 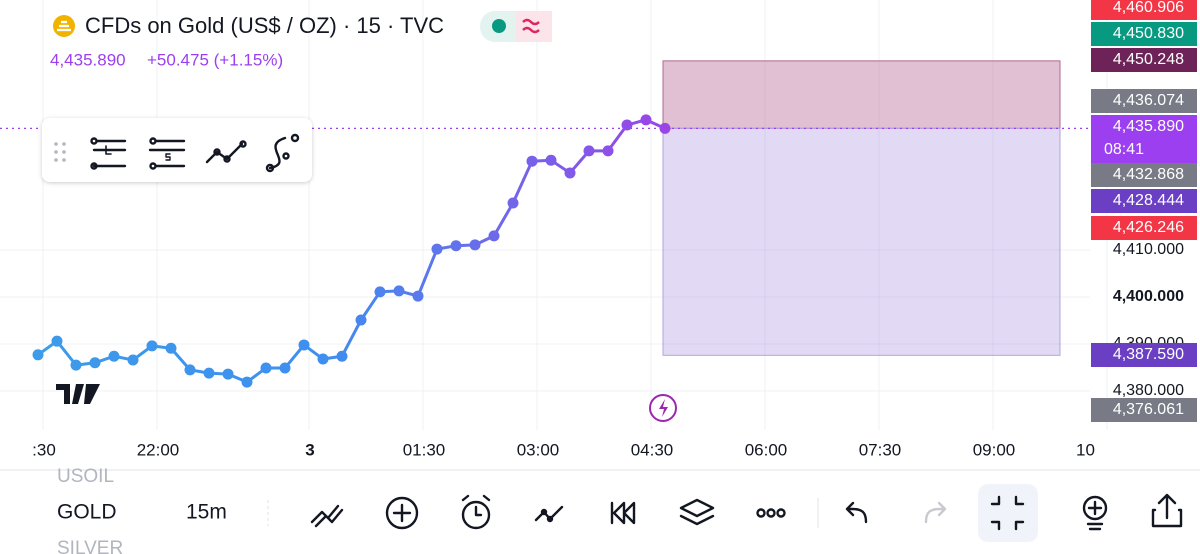 What do you see at coordinates (1148, 296) in the screenshot?
I see `y-tick-label: 4,400.000` at bounding box center [1148, 296].